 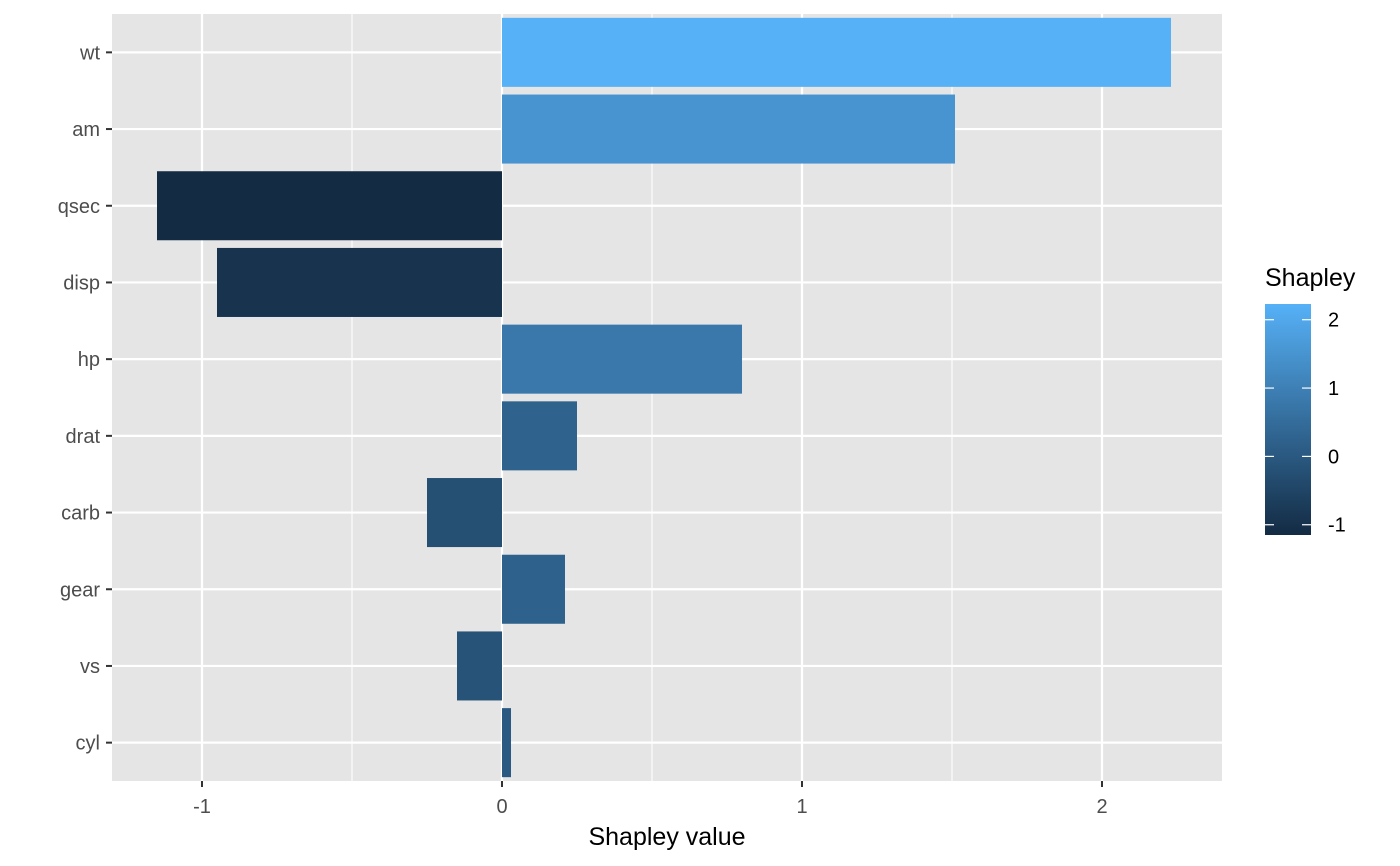 What do you see at coordinates (1333, 389) in the screenshot?
I see `legend-label: 1` at bounding box center [1333, 389].